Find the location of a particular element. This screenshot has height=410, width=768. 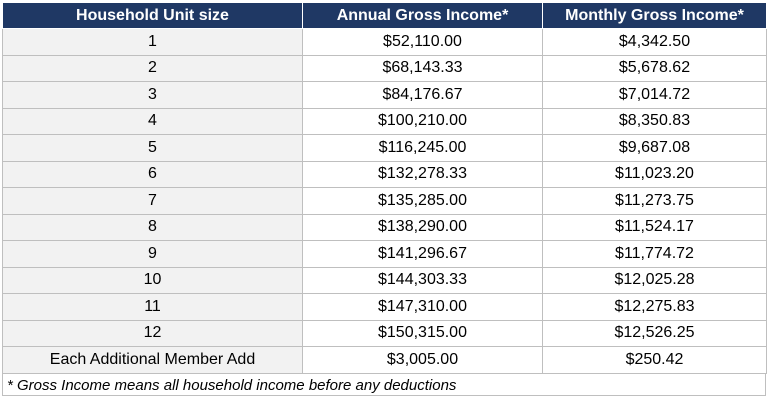

cell-monthly-income: $11,774.72 is located at coordinates (654, 254).